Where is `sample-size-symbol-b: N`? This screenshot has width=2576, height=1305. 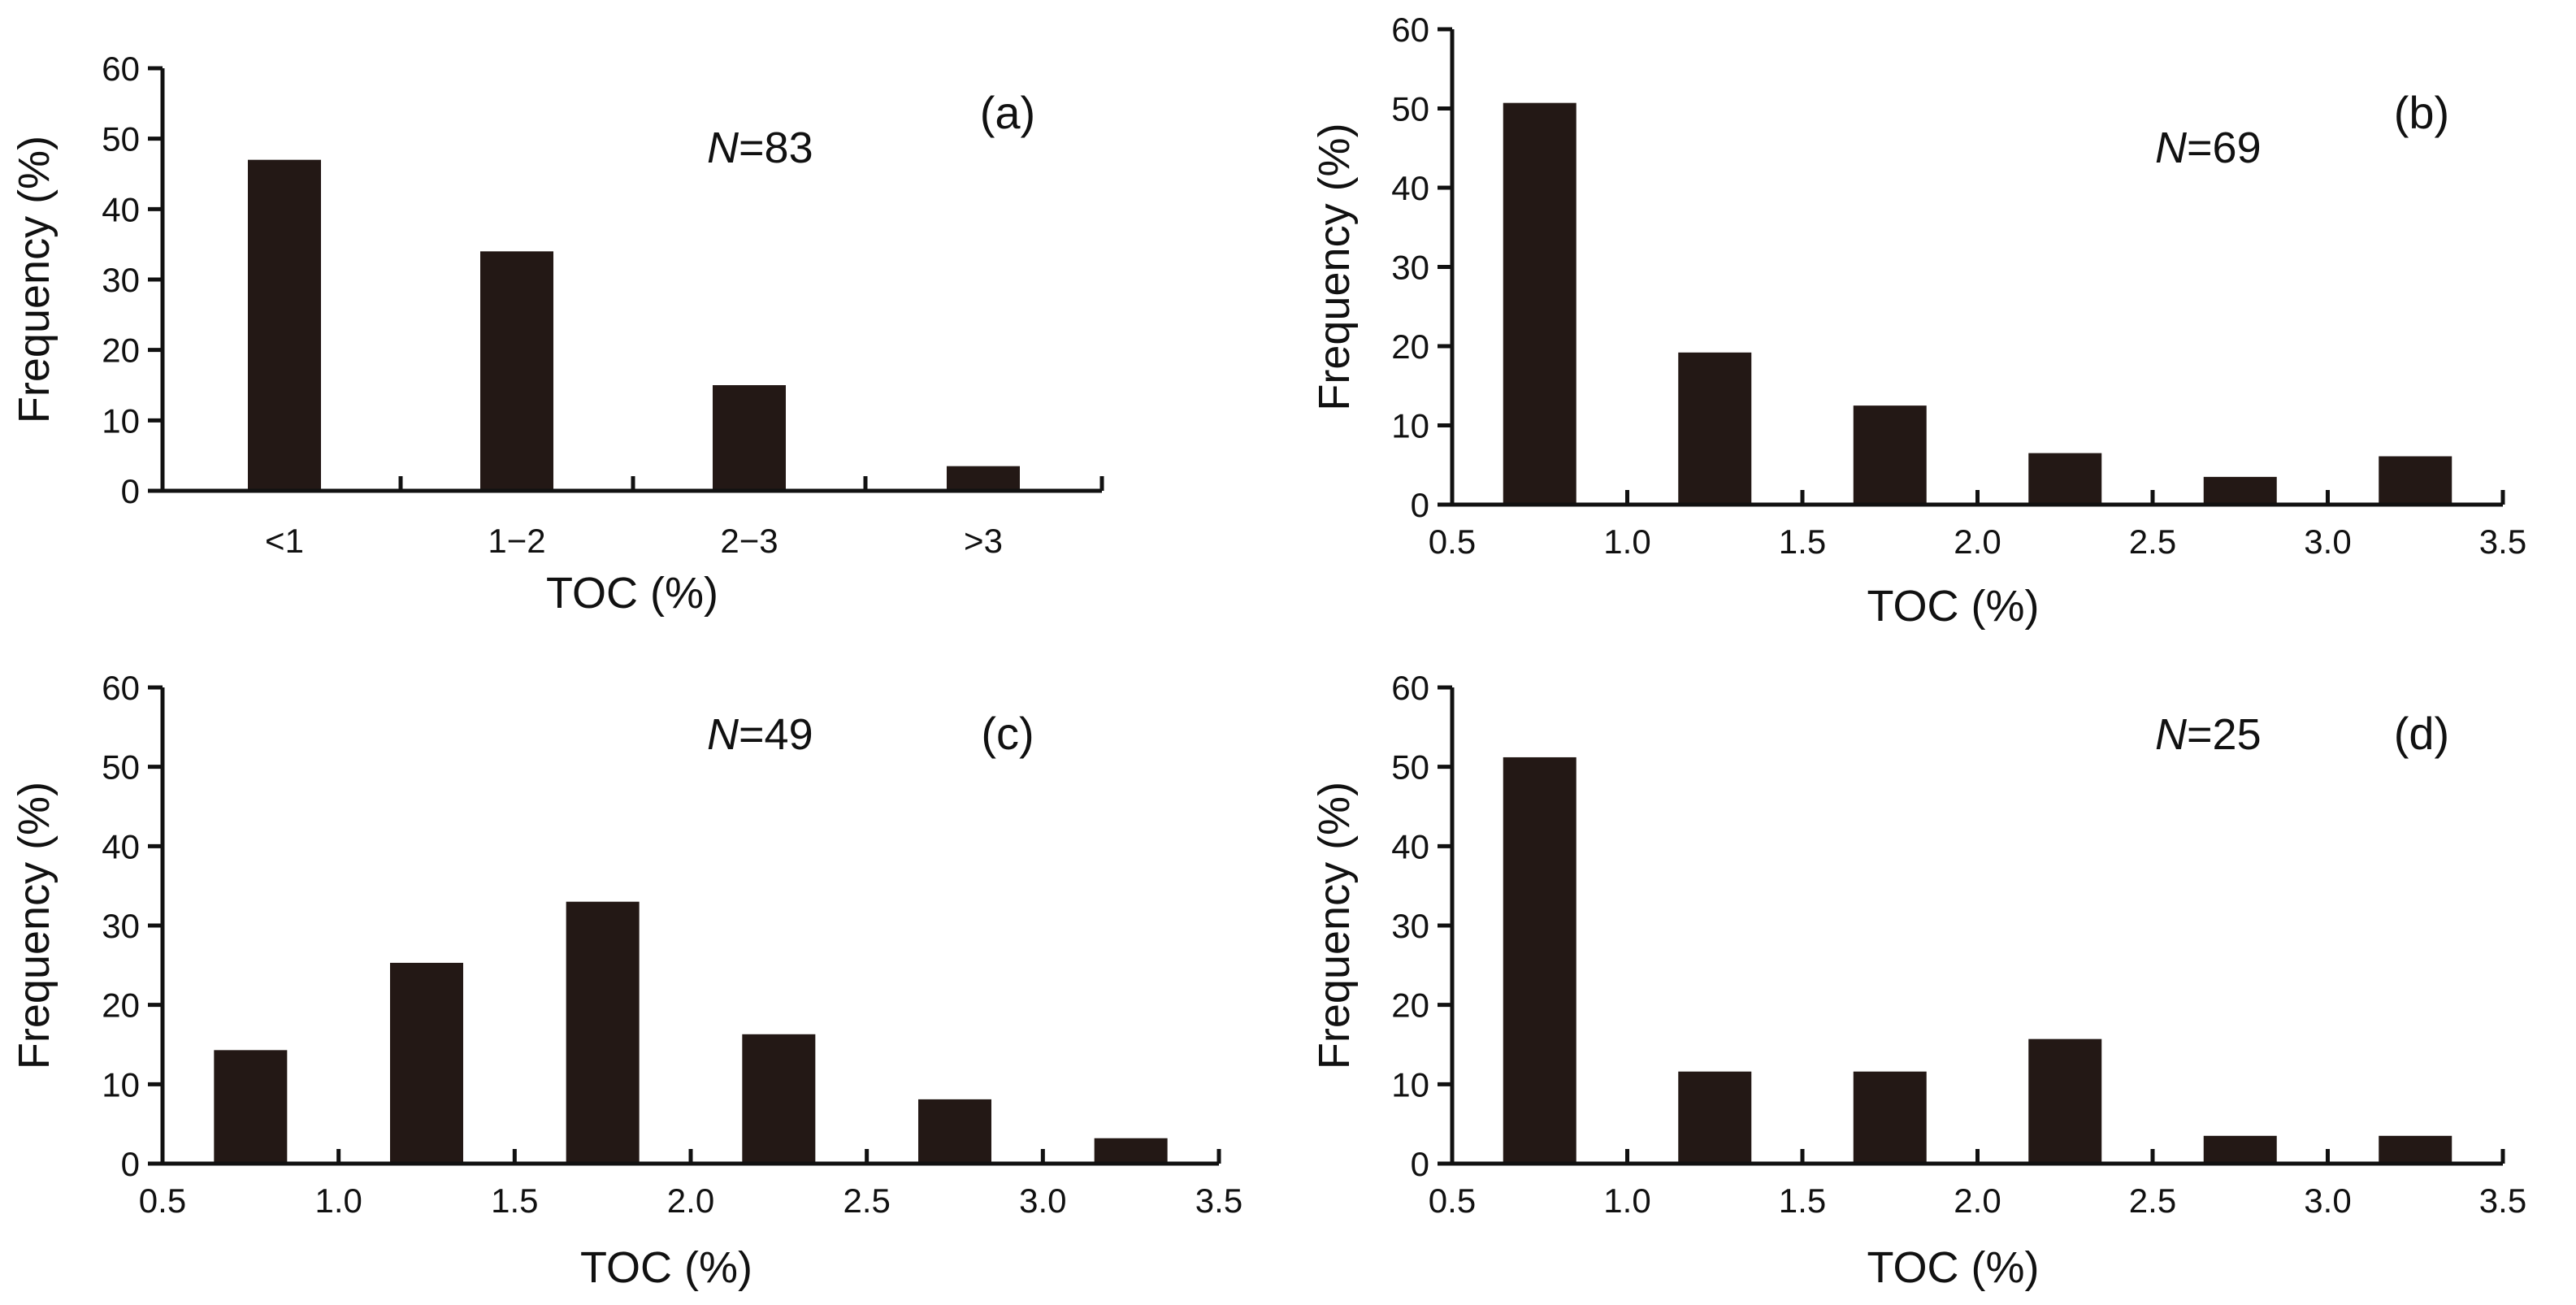 sample-size-symbol-b: N is located at coordinates (2171, 148).